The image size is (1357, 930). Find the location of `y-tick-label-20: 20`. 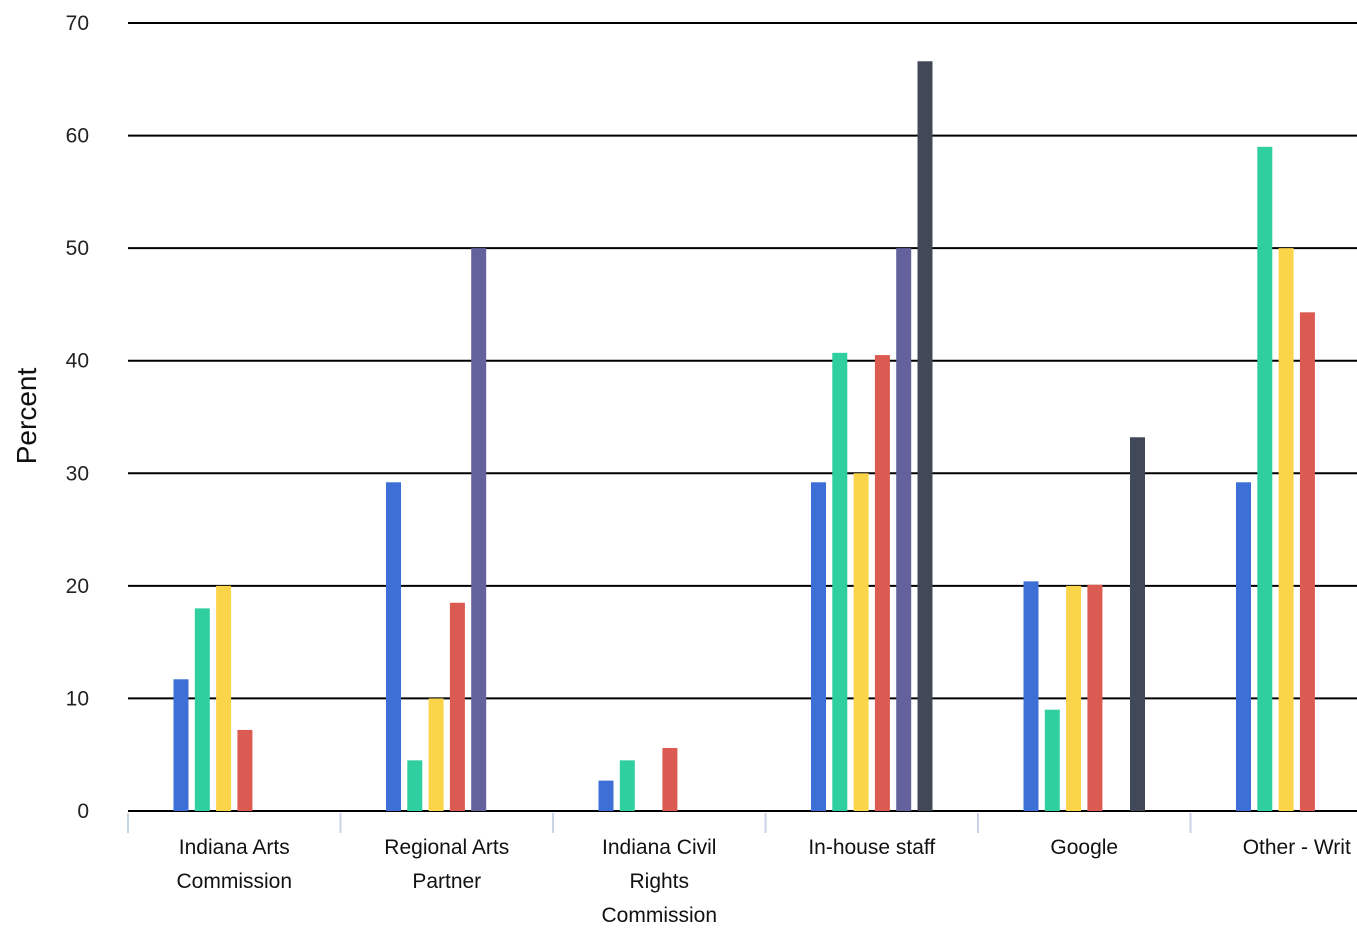

y-tick-label-20: 20 is located at coordinates (77, 586).